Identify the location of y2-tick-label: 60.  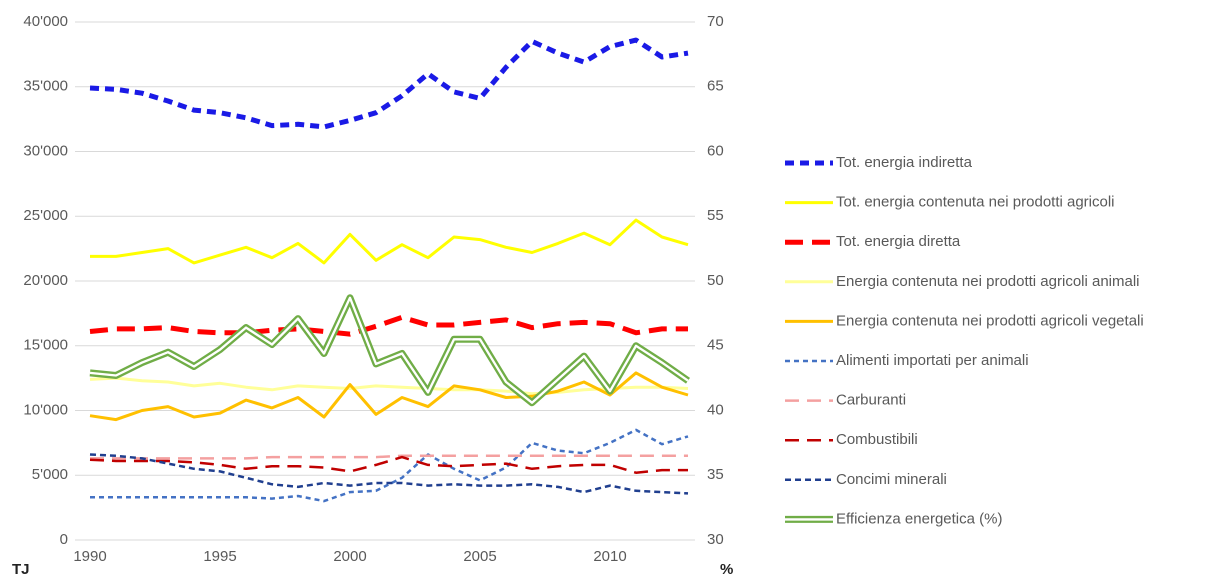
(715, 150).